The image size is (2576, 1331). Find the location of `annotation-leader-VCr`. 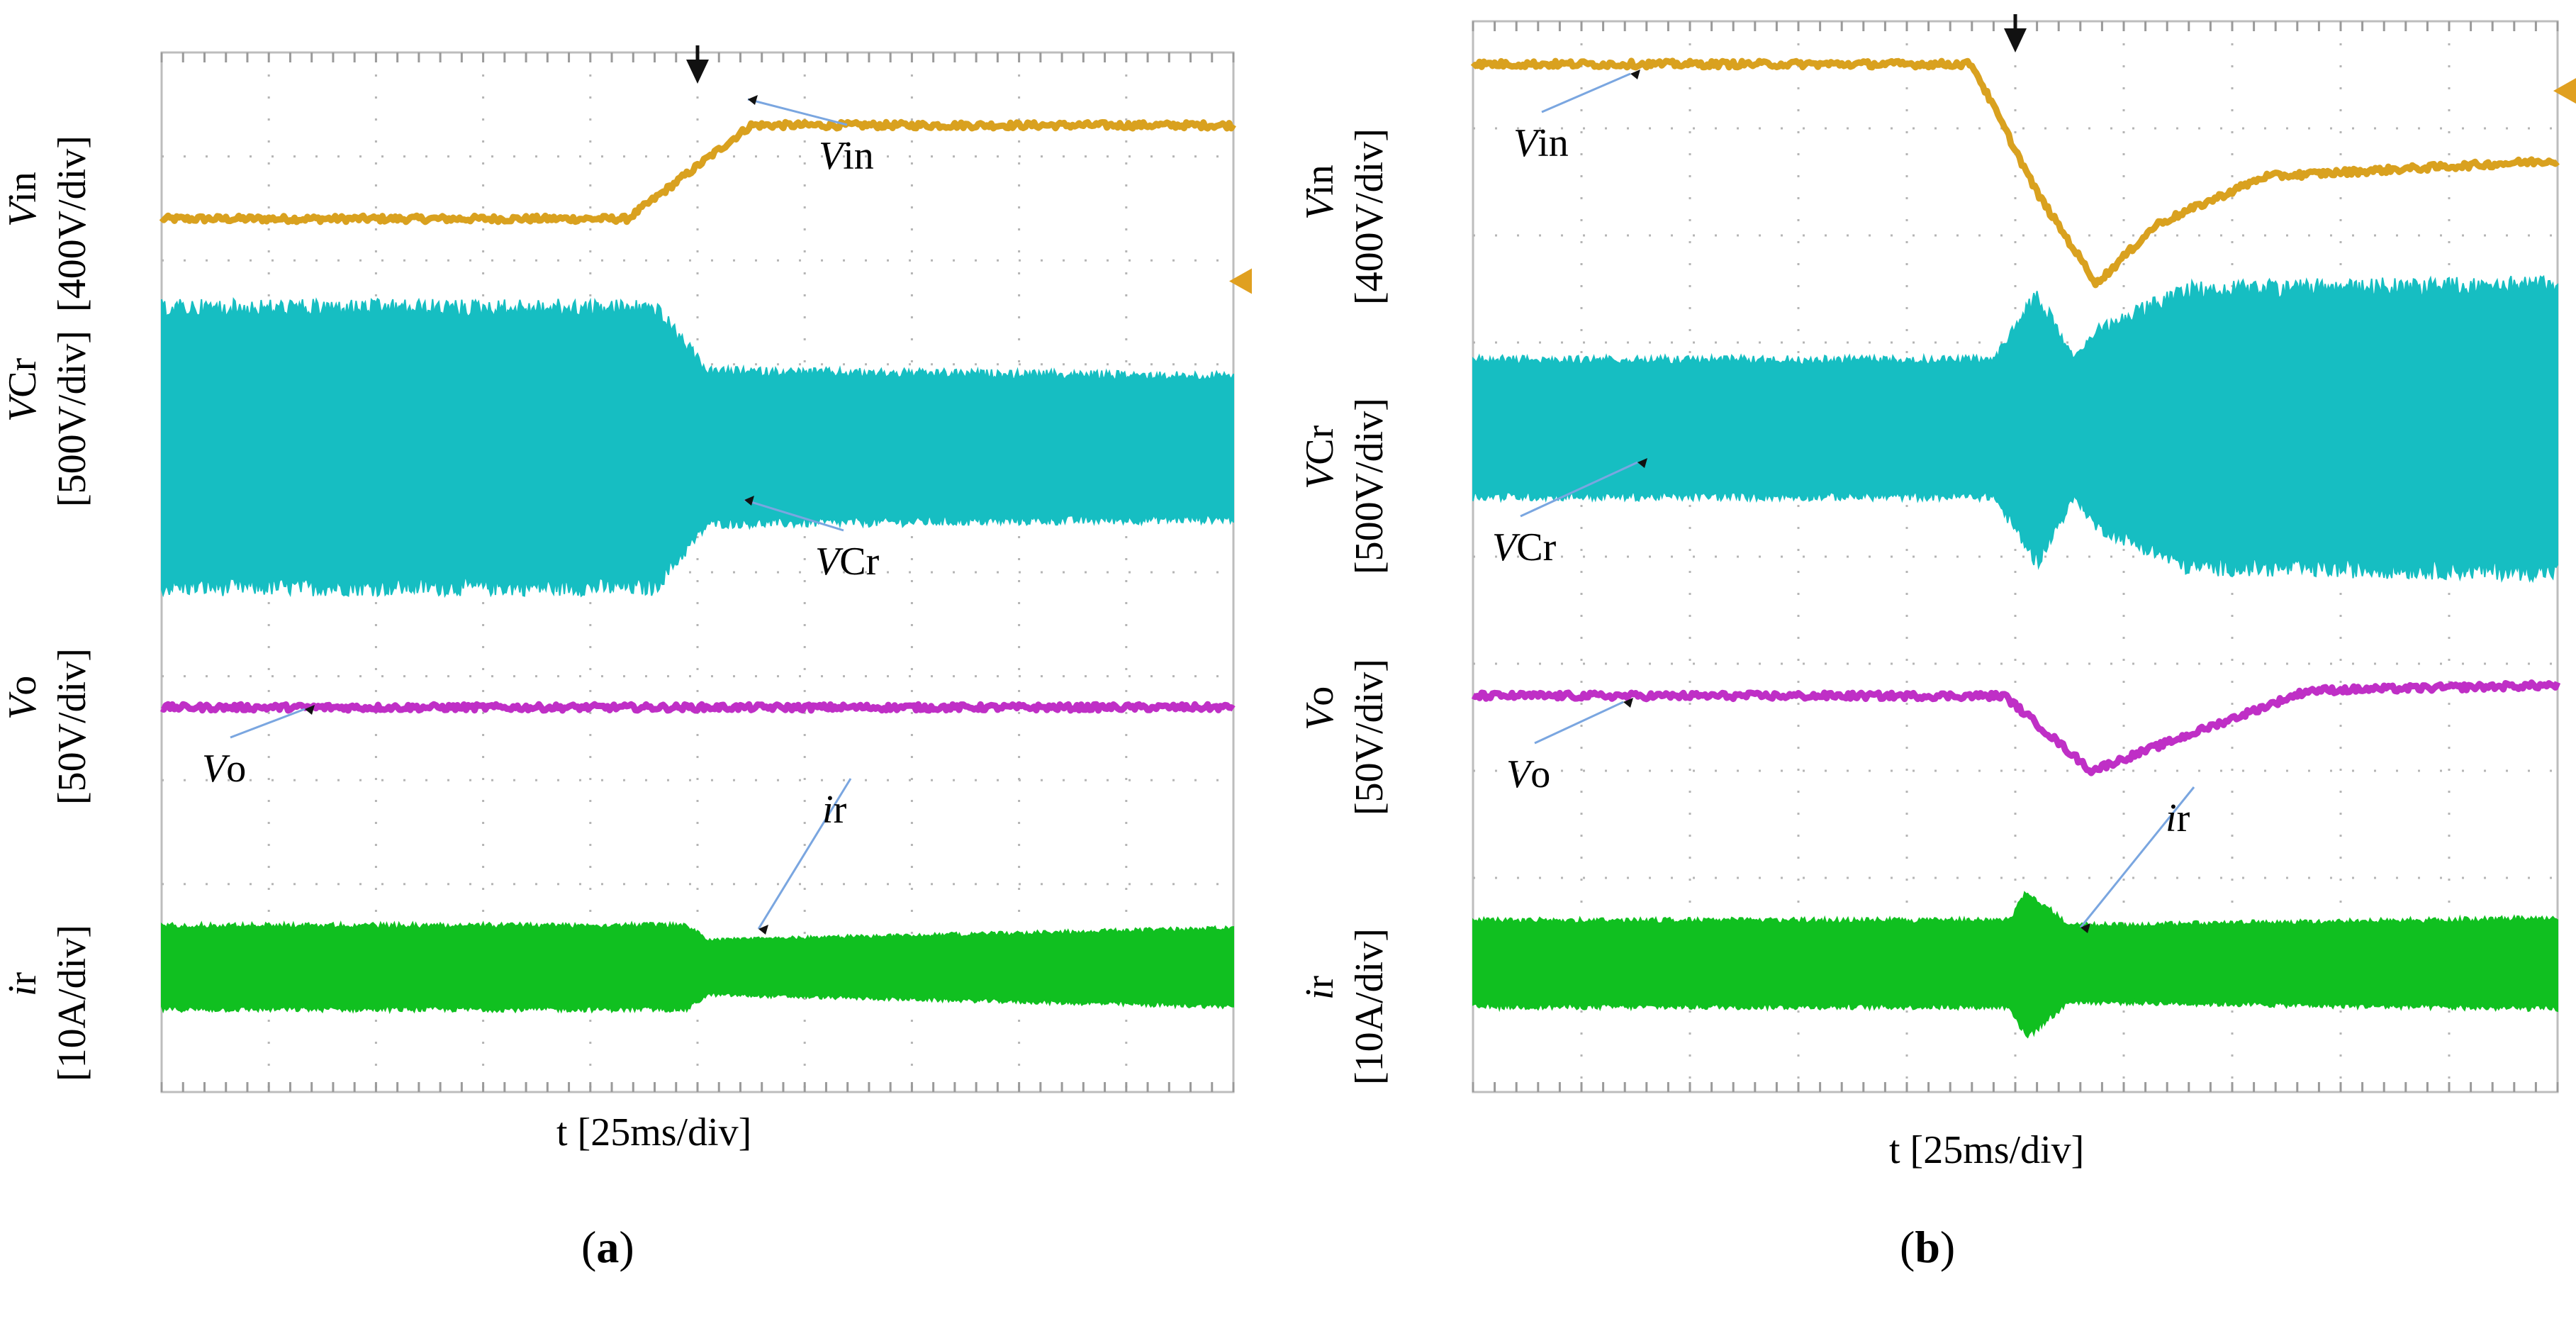

annotation-leader-VCr is located at coordinates (794, 515).